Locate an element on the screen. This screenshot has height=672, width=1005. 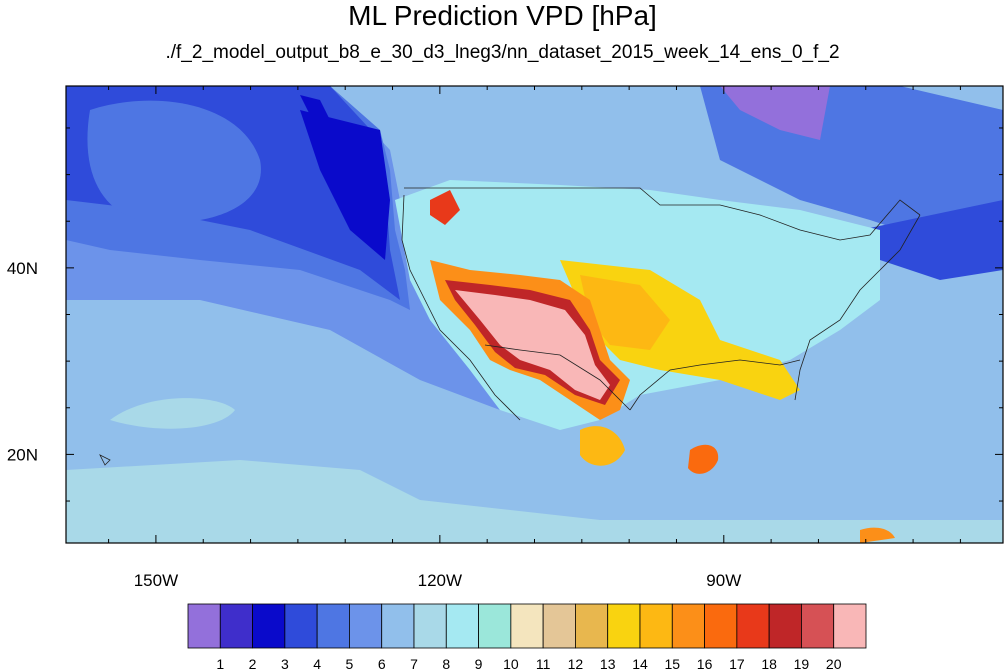
us-canada-border is located at coordinates (562, 196).